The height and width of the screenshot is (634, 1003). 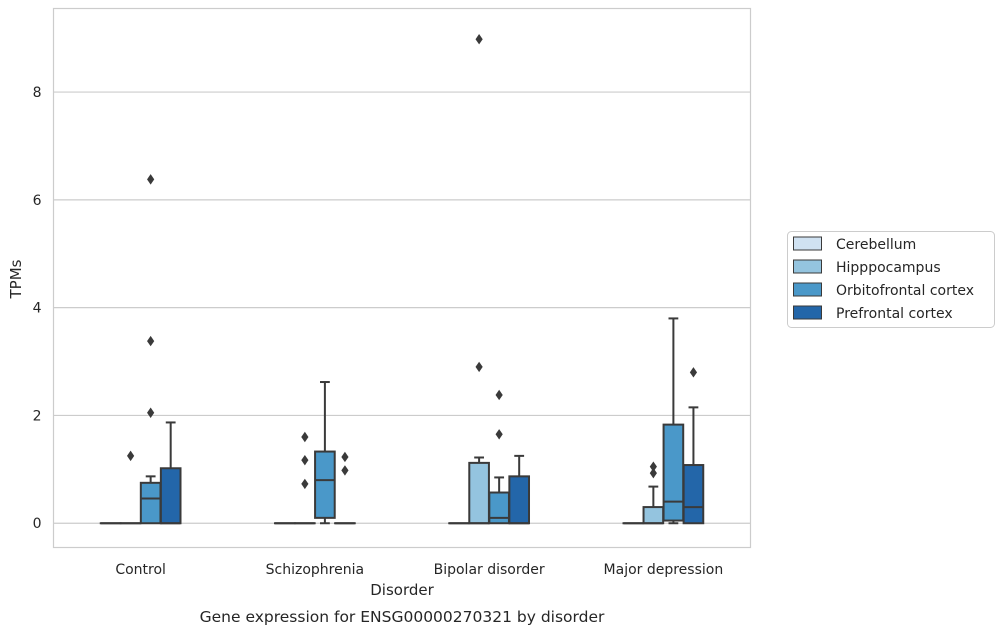 I want to click on x-tick-label: Major depression, so click(x=664, y=570).